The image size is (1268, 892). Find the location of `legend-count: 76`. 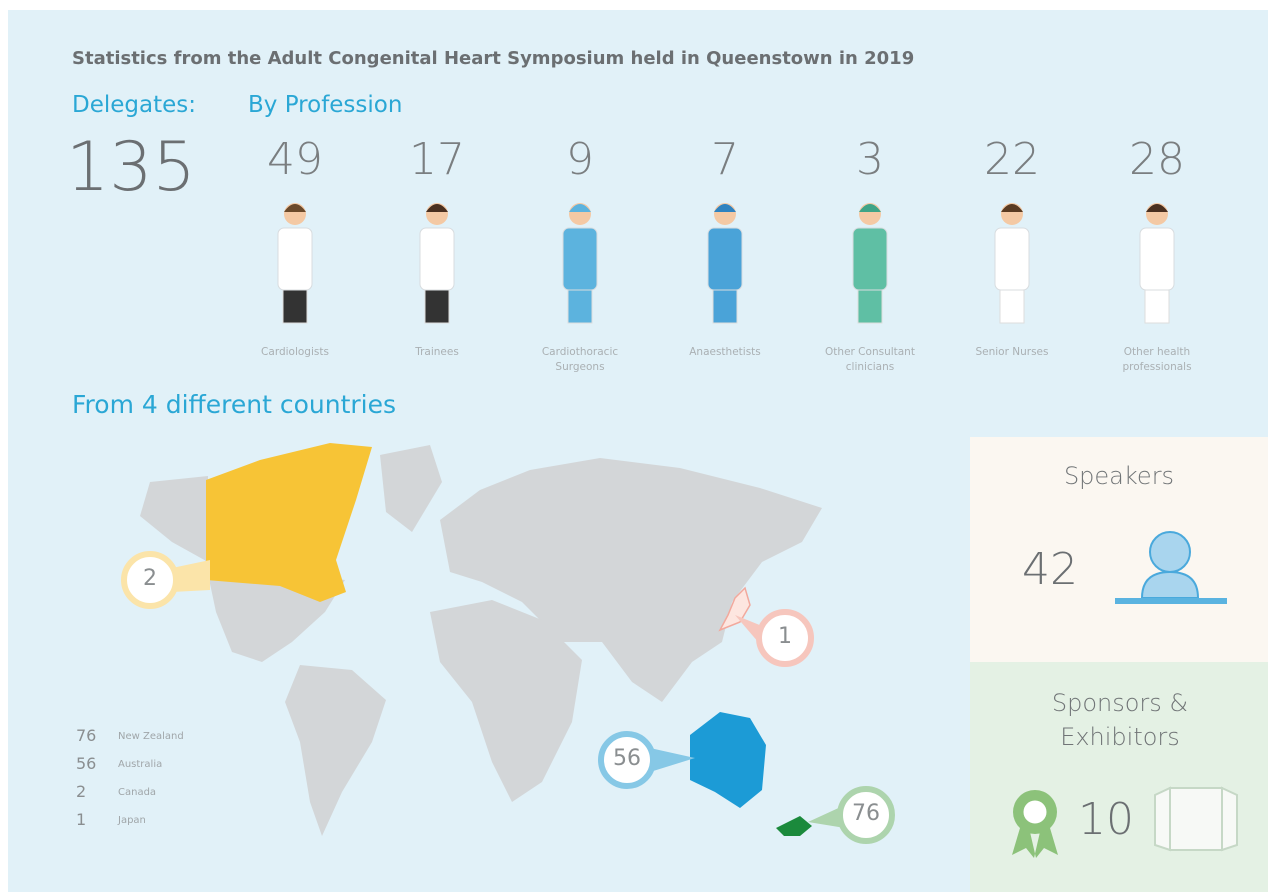

legend-count: 76 is located at coordinates (86, 735).